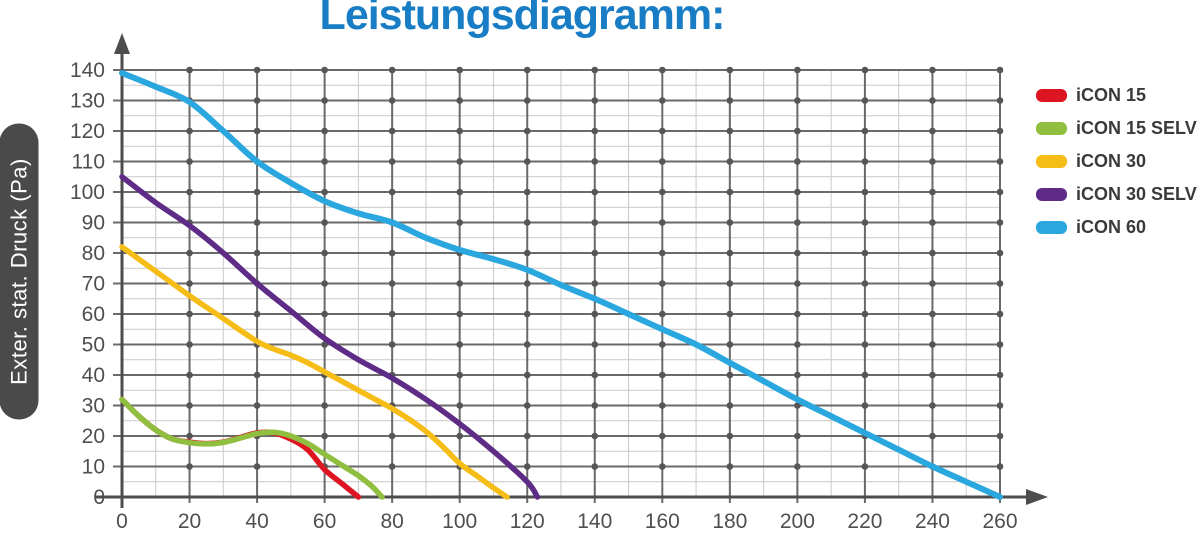 The height and width of the screenshot is (534, 1200). Describe the element at coordinates (729, 521) in the screenshot. I see `x-tick-label: 180` at that location.